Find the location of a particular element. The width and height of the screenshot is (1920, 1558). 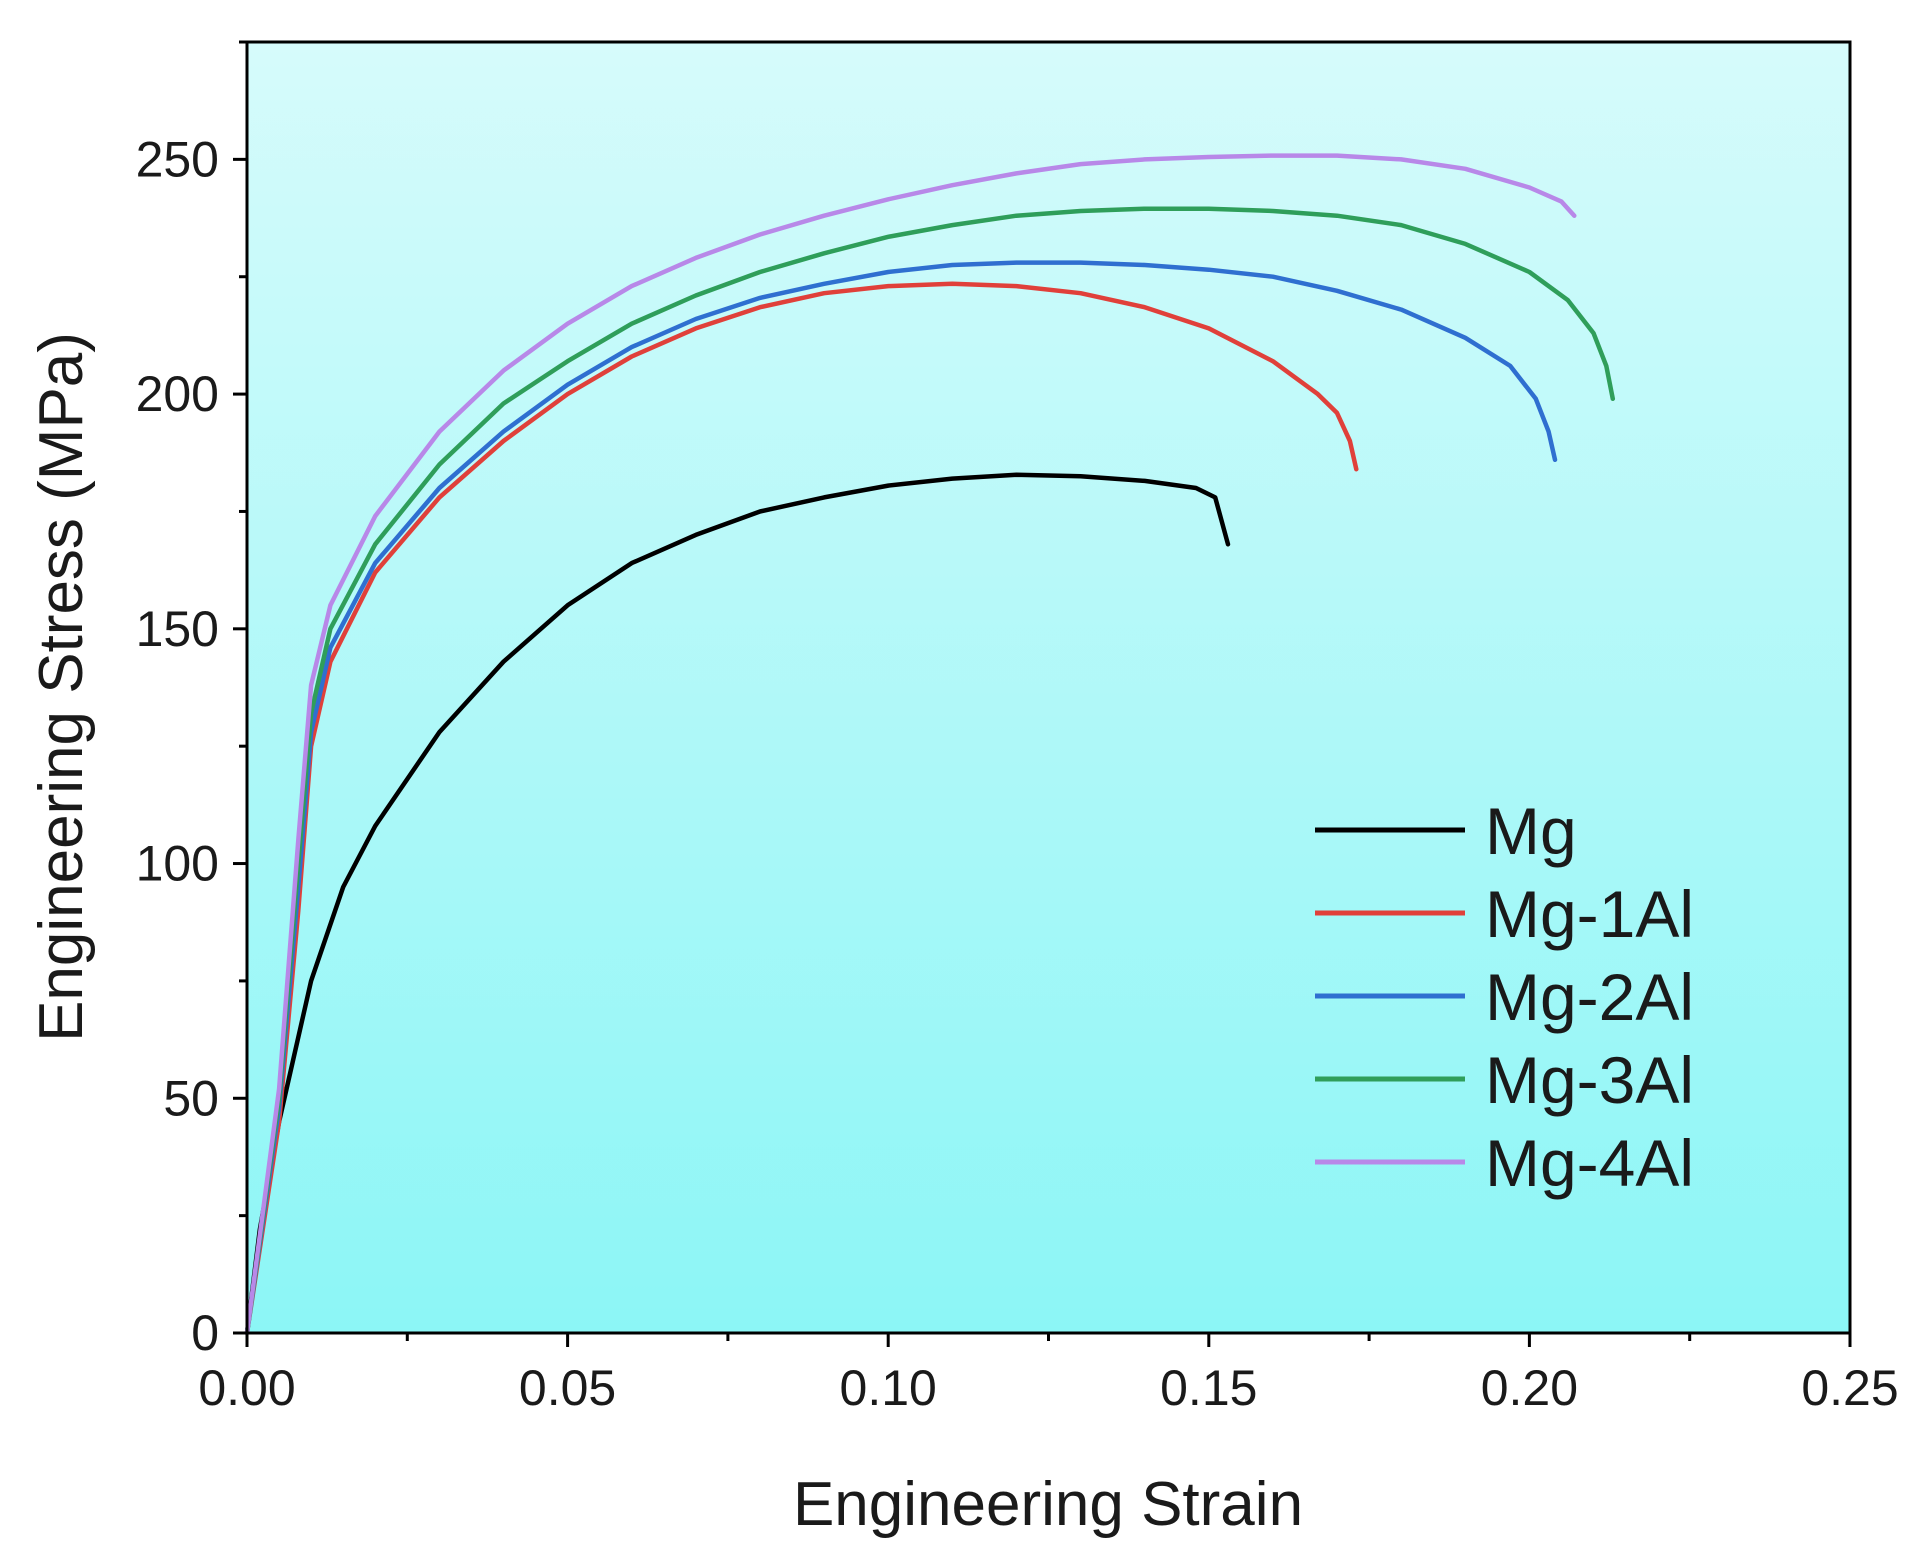

x-tick-labels: 0.00 0.05 0.10 0.15 0.20 0.25 is located at coordinates (1048, 1388).